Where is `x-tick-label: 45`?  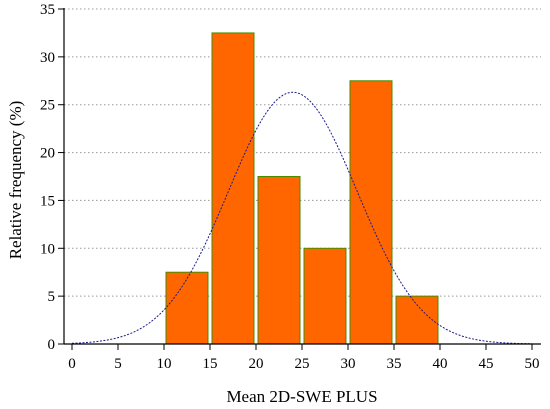 x-tick-label: 45 is located at coordinates (486, 364).